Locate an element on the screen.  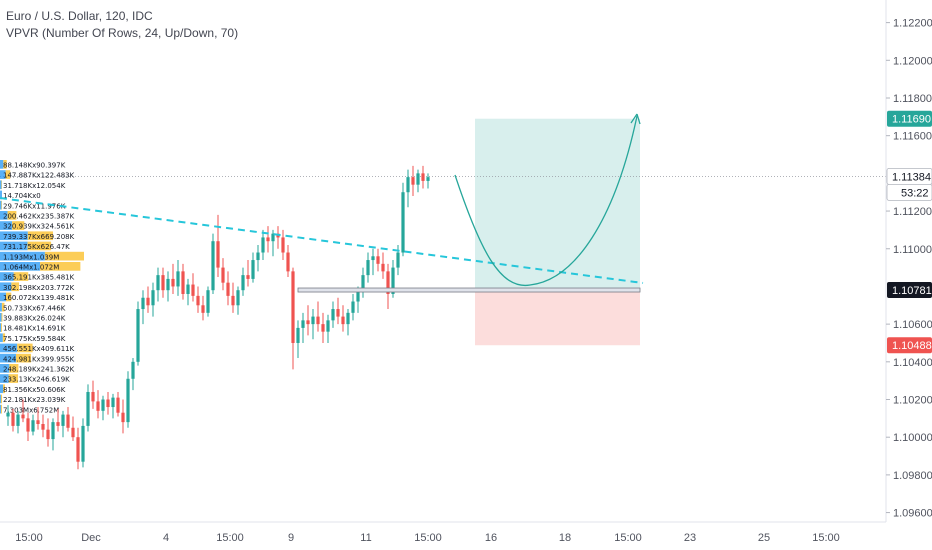
indicator-title: VPVR (Number Of Rows, 24, Up/Down, 70) is located at coordinates (122, 33).